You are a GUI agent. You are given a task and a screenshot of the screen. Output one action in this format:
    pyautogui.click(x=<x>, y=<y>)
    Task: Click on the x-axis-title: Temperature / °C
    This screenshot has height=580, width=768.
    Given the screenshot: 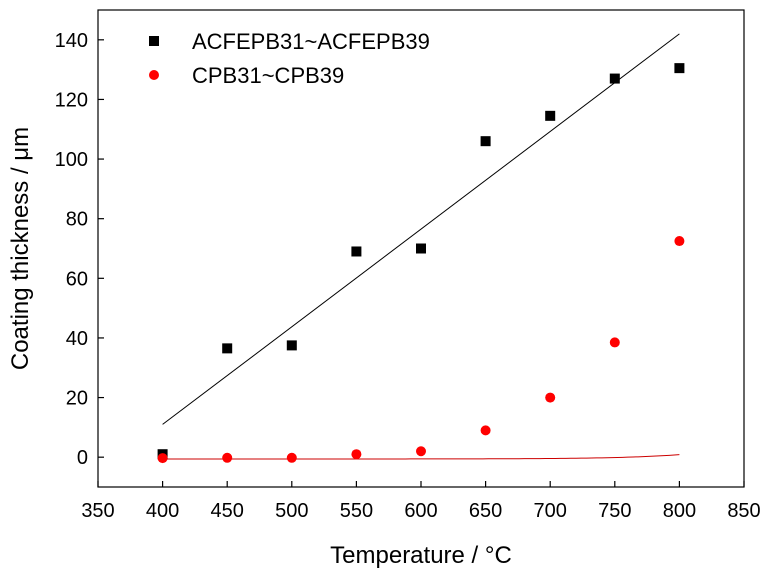 What is the action you would take?
    pyautogui.click(x=421, y=555)
    